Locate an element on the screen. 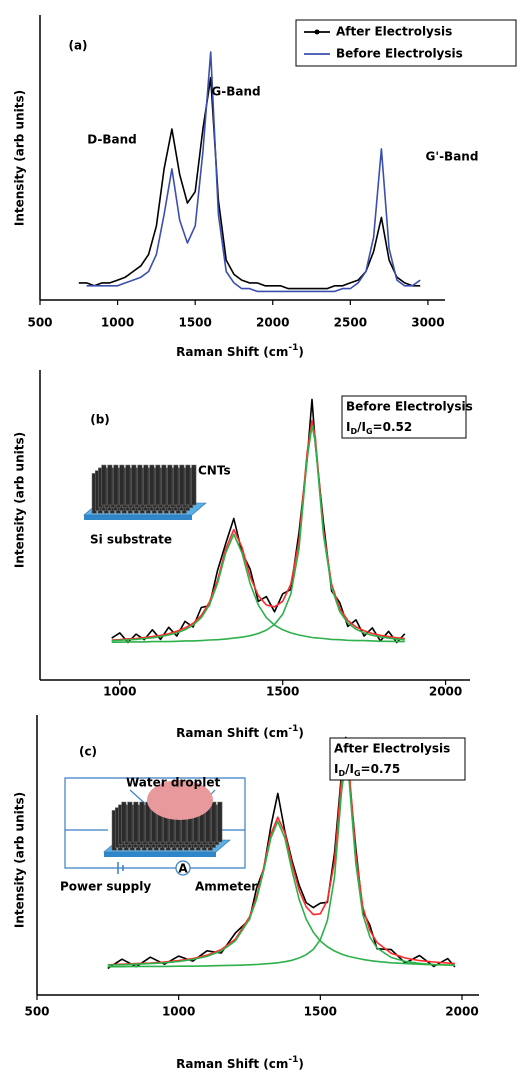 This screenshot has height=1091, width=521. panel-label: (c) is located at coordinates (88, 752).